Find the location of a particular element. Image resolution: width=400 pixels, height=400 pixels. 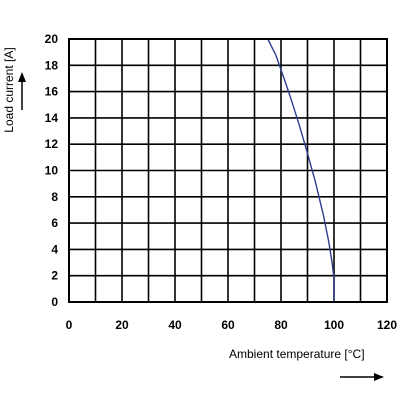

y-tick-label: 0 is located at coordinates (54, 302).